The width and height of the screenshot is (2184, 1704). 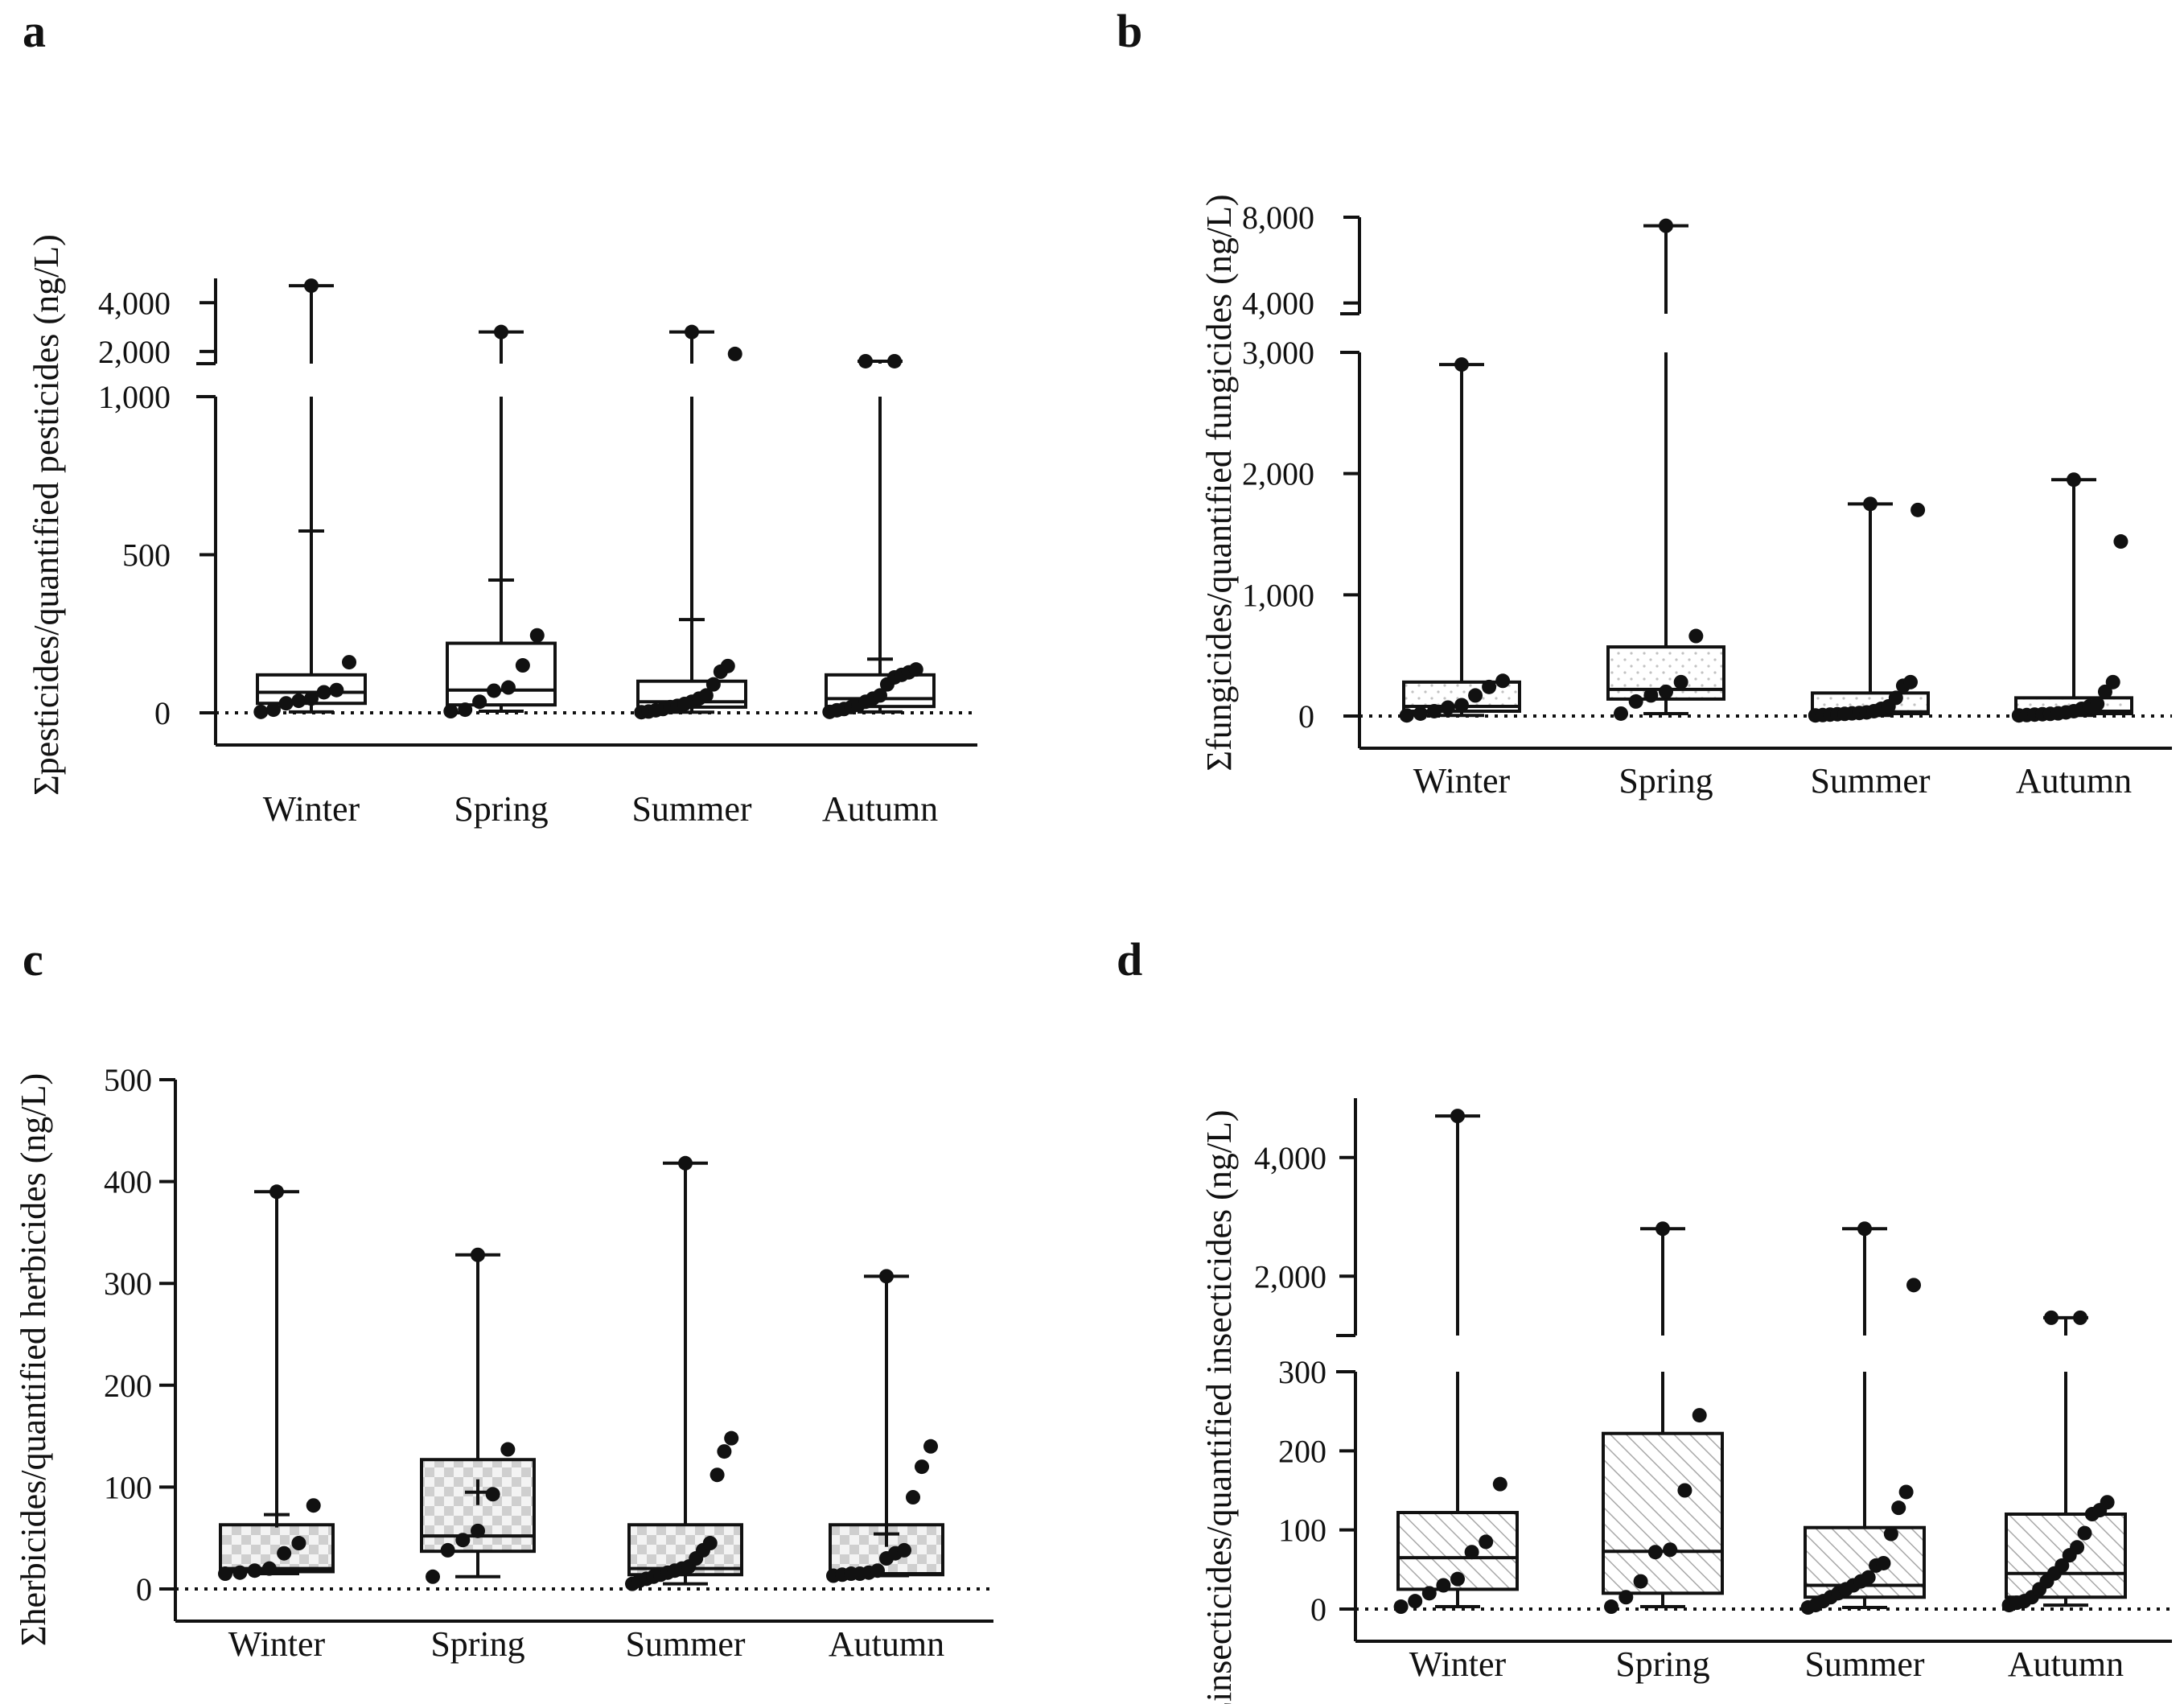 What do you see at coordinates (1219, 482) in the screenshot?
I see `panel-b-y-axis-title: Σfungicides/quantified fungicides (ng/L)` at bounding box center [1219, 482].